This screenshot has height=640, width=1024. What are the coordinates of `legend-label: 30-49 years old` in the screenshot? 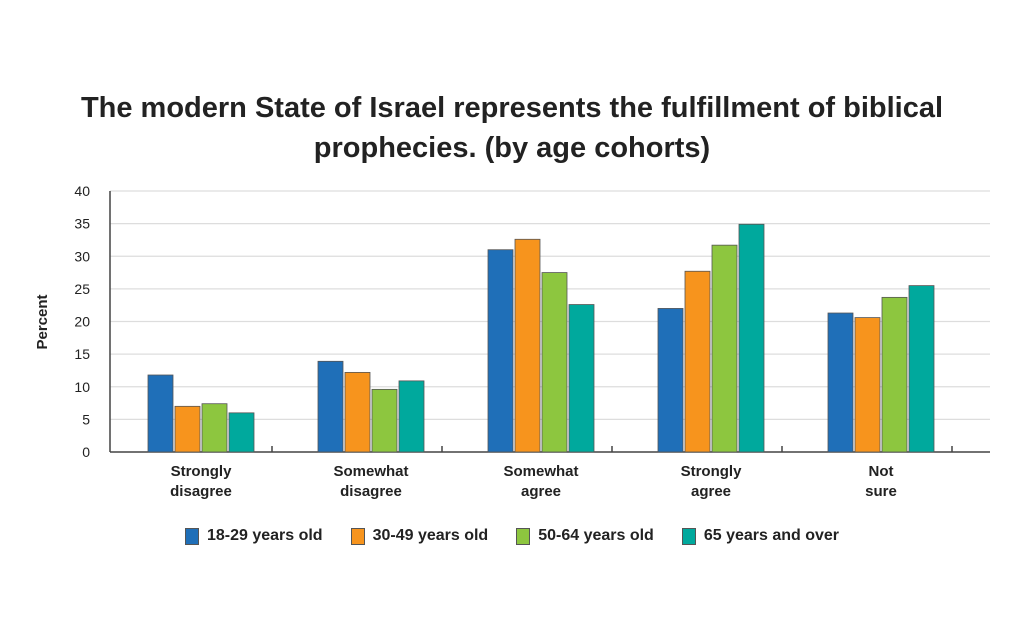 It's located at (430, 535).